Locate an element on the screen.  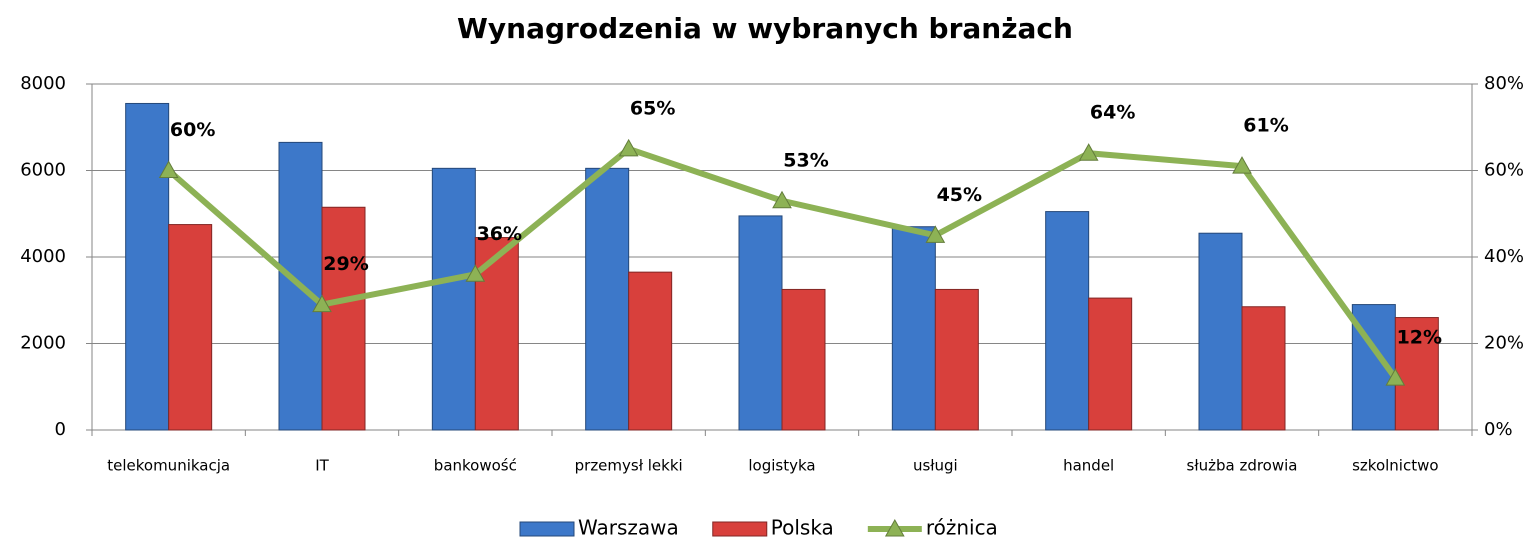
y-tick-label: 6000 is located at coordinates (43, 170).